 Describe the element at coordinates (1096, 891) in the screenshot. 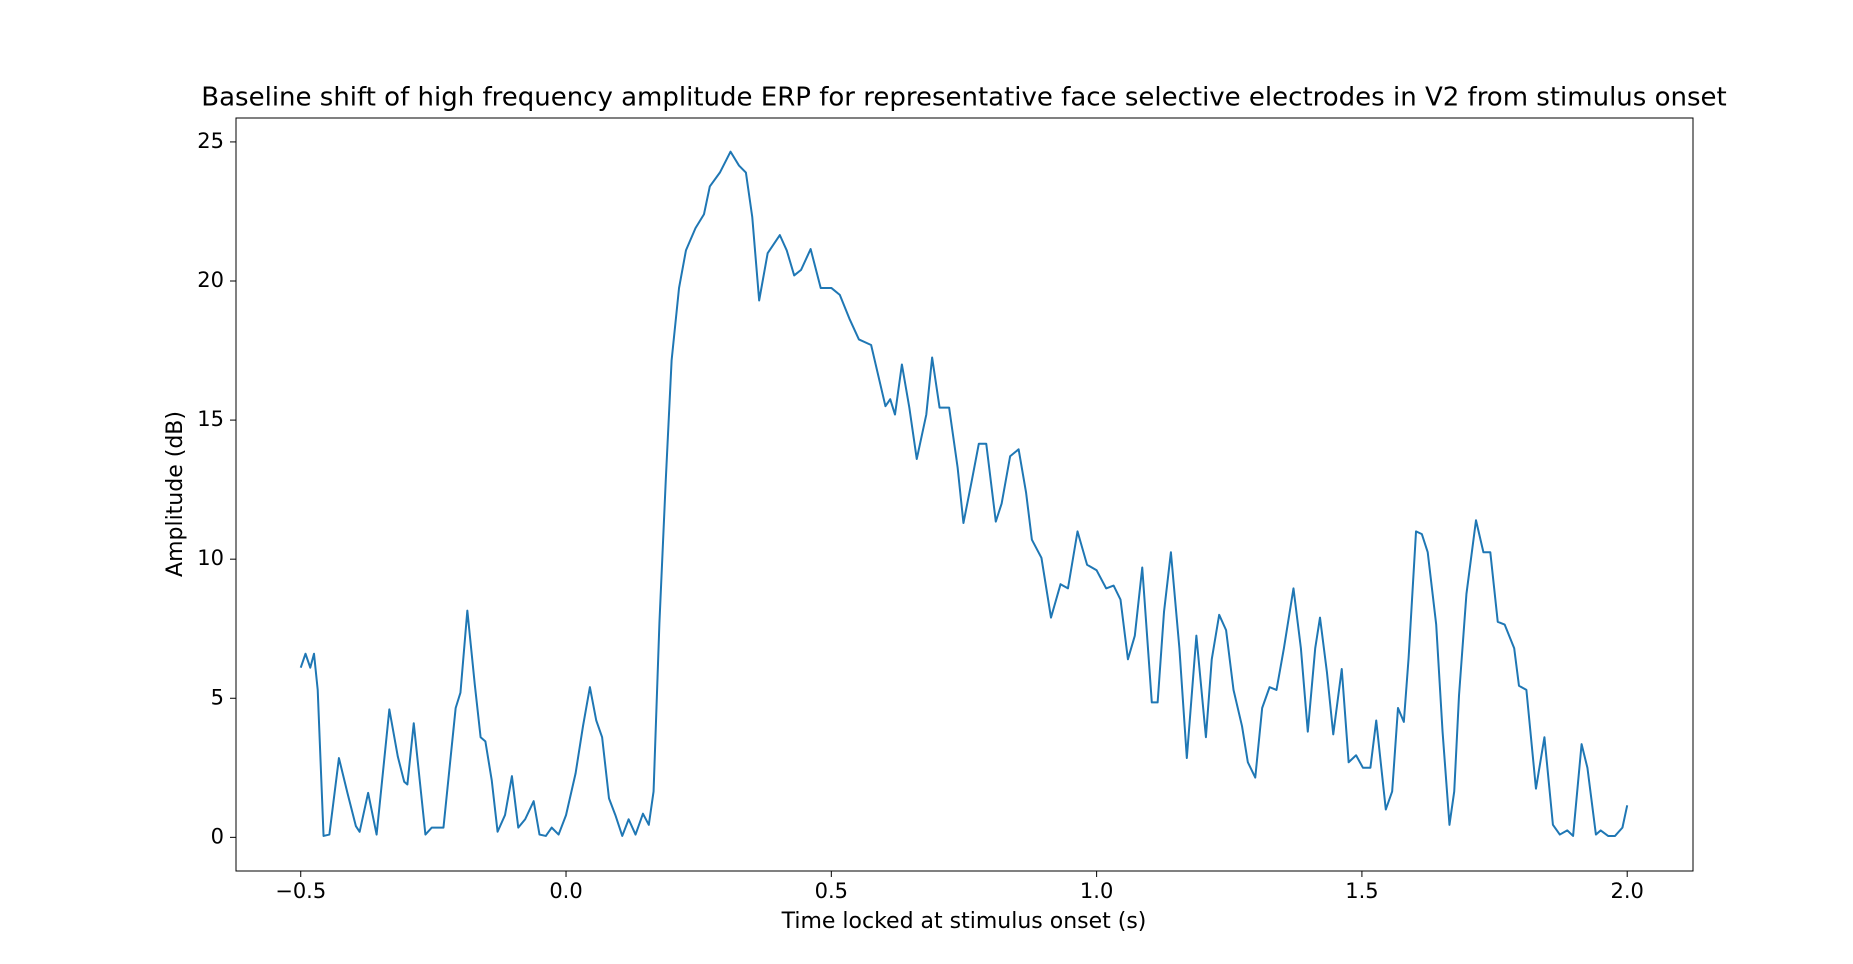

I see `x-tick-label: 1.0` at that location.